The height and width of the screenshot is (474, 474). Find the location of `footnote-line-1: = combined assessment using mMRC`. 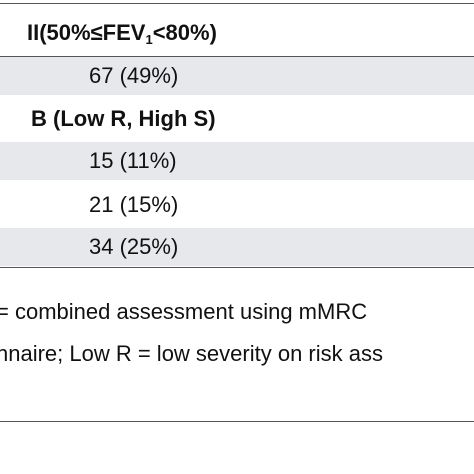

footnote-line-1: = combined assessment using mMRC is located at coordinates (184, 311).